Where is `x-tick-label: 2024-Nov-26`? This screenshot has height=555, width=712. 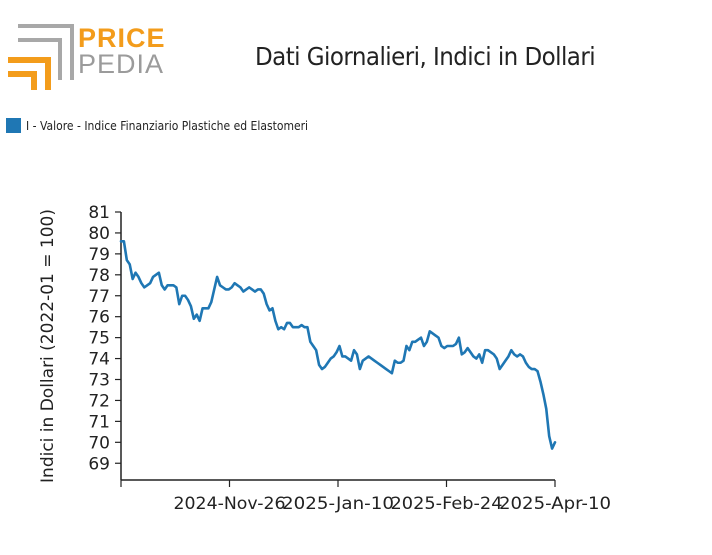 x-tick-label: 2024-Nov-26 is located at coordinates (230, 504).